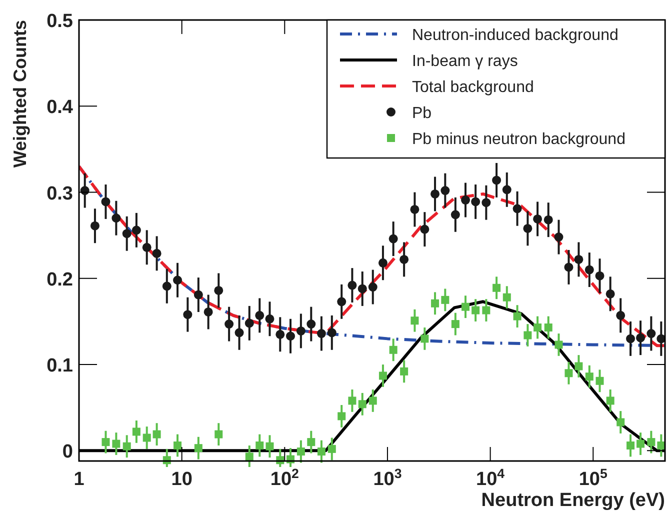 This screenshot has width=668, height=513. What do you see at coordinates (387, 478) in the screenshot?
I see `x-tick-label: 10$^{3}$` at bounding box center [387, 478].